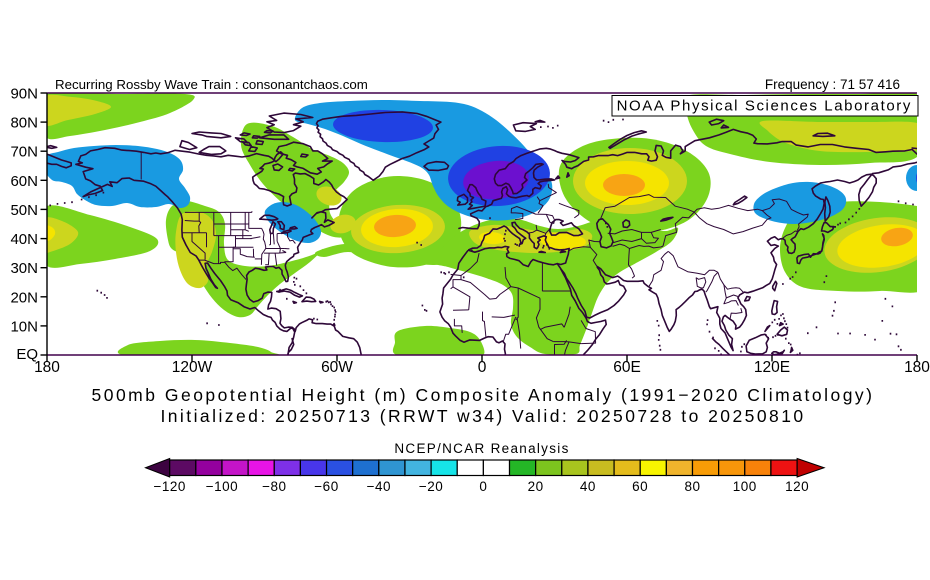  Describe the element at coordinates (337, 367) in the screenshot. I see `svg-text: 60W` at that location.